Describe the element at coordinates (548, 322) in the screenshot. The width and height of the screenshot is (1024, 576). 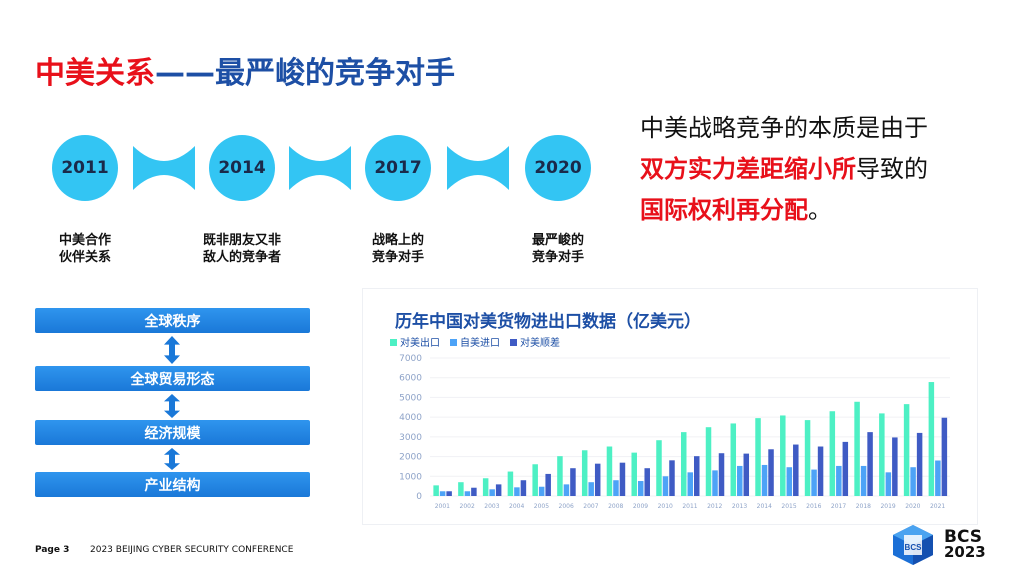
I see `chart-title: 历年中国对美货物进出口数据（亿美元）` at that location.